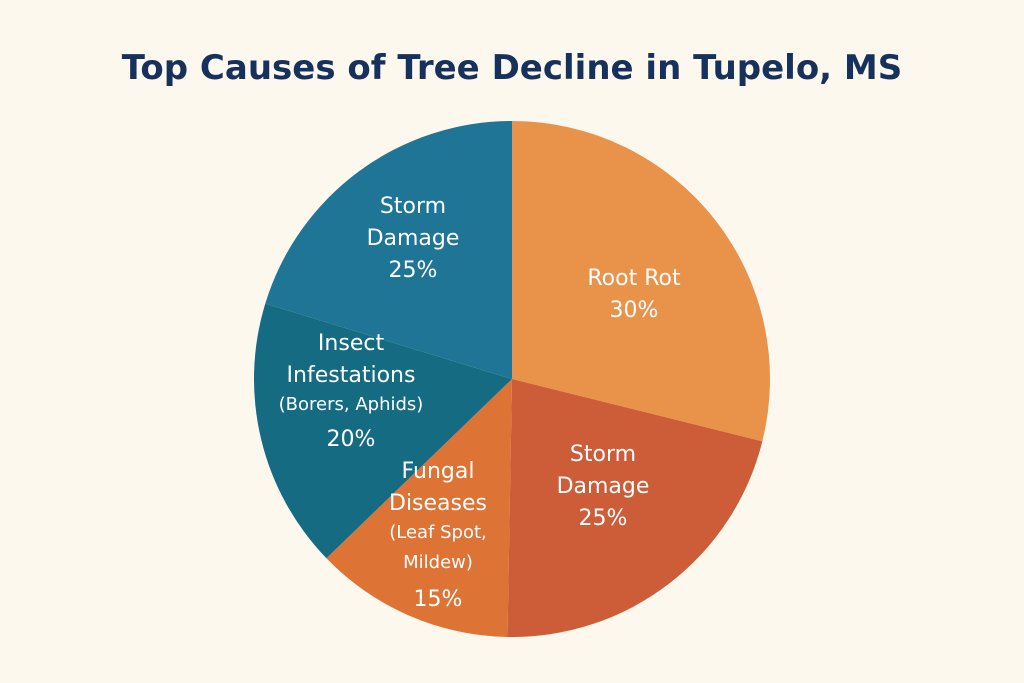 The height and width of the screenshot is (683, 1024). What do you see at coordinates (634, 310) in the screenshot?
I see `slice-value-label: 30%` at bounding box center [634, 310].